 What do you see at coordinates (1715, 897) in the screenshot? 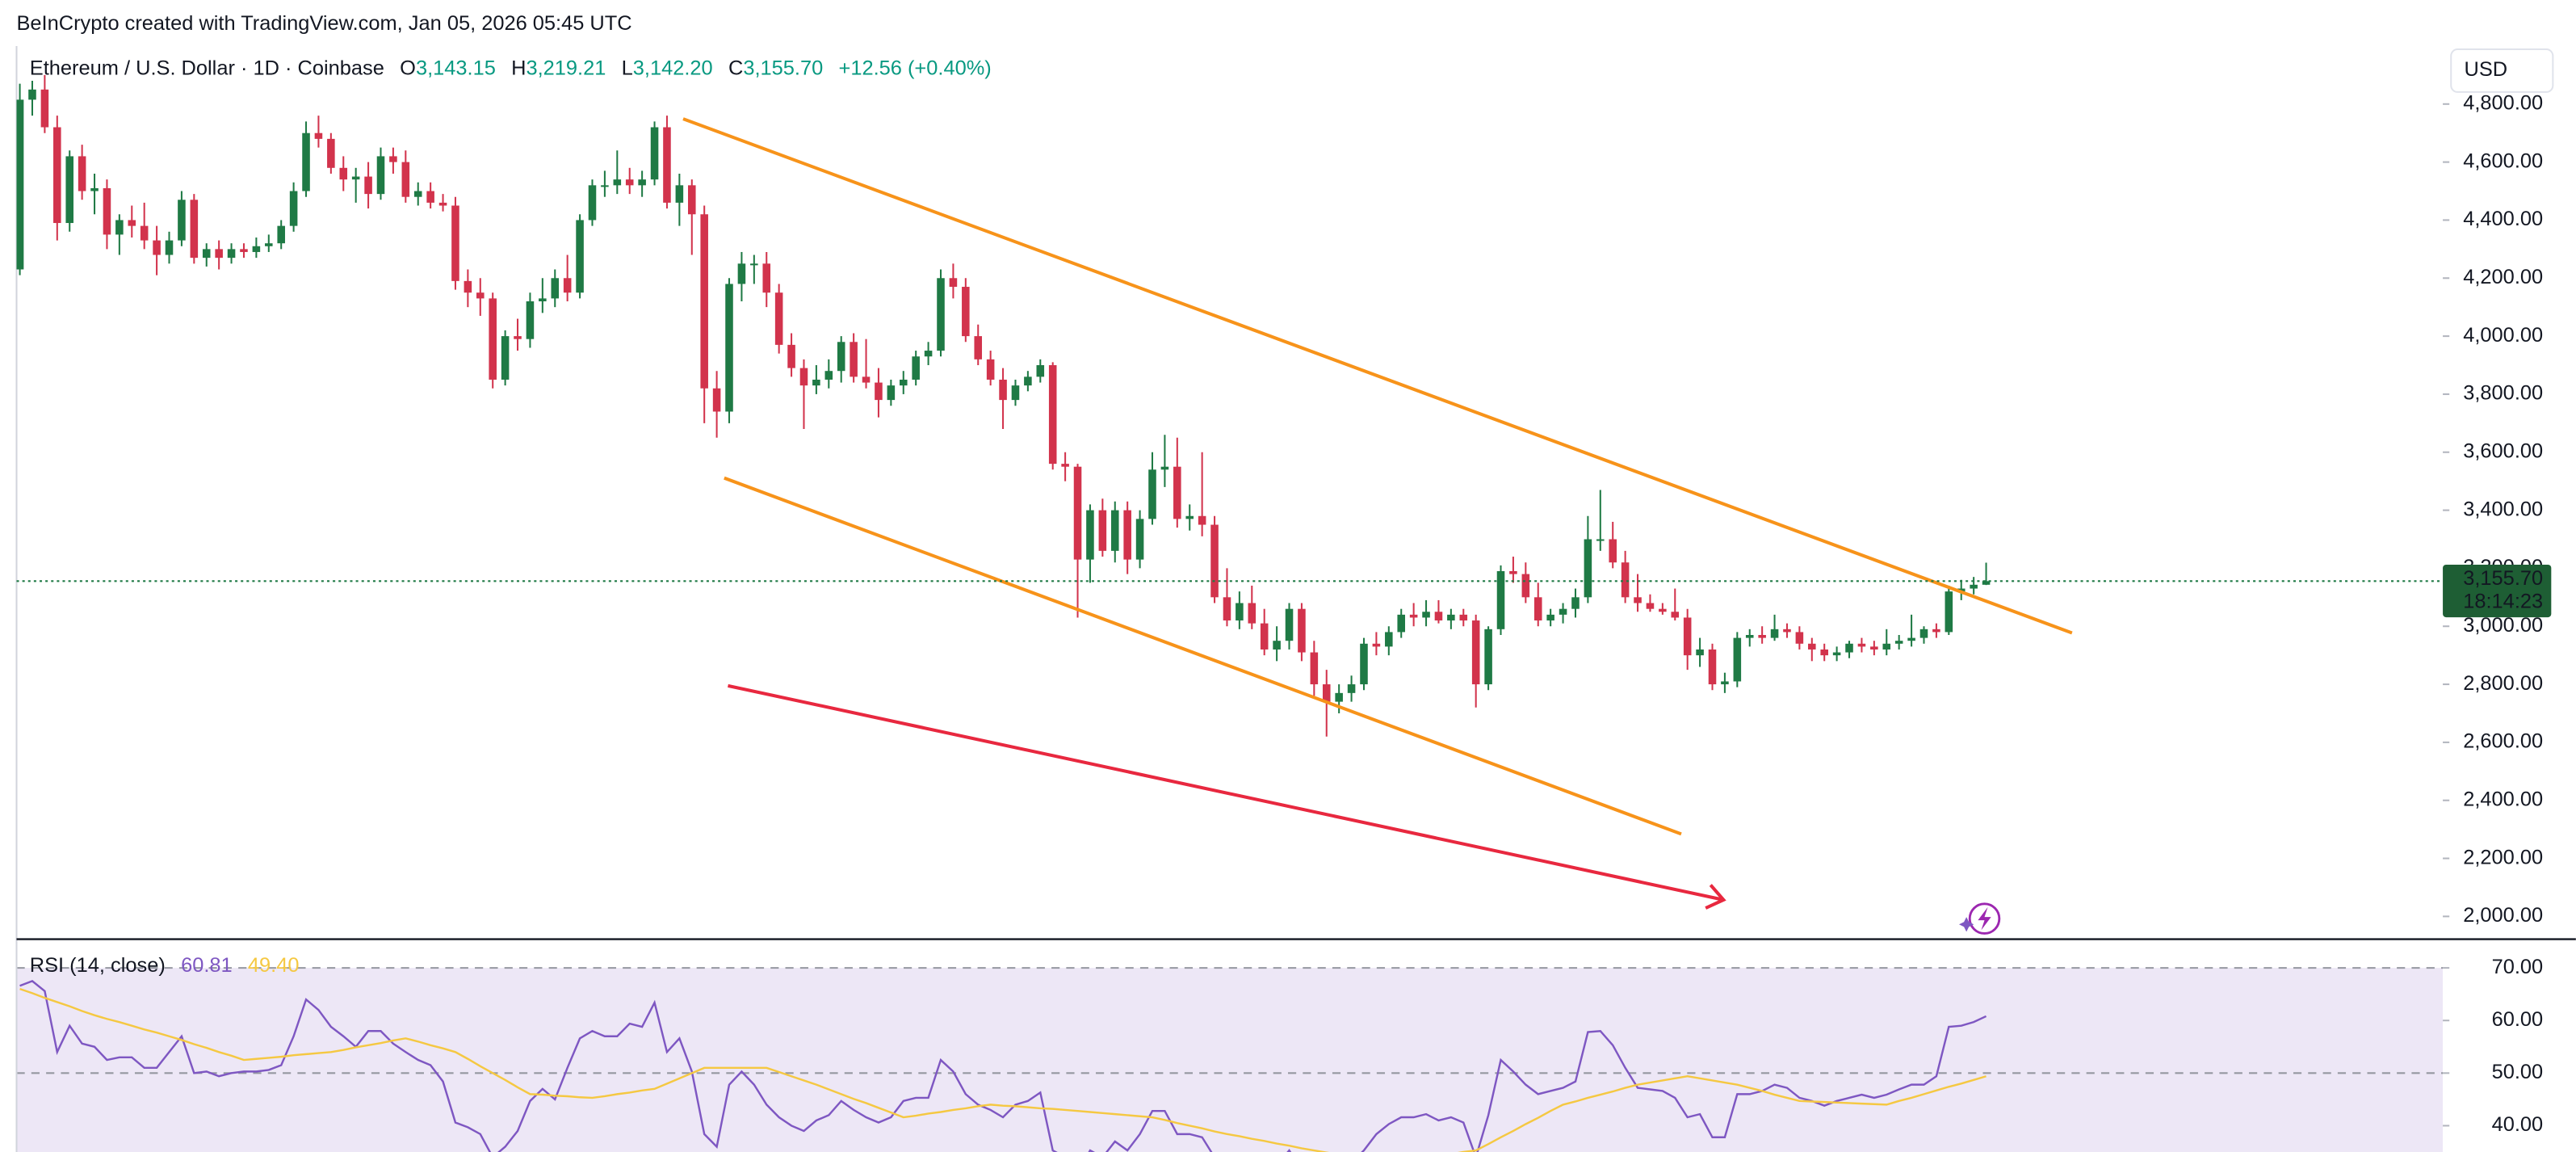
I see `trendline-arrowhead` at bounding box center [1715, 897].